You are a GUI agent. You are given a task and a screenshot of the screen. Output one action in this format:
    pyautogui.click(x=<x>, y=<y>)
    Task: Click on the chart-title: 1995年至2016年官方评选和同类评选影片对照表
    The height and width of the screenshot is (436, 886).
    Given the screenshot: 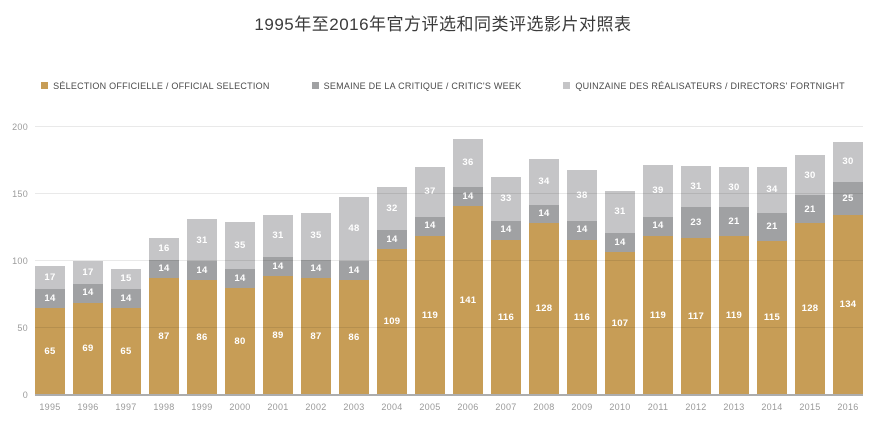 What is the action you would take?
    pyautogui.click(x=443, y=24)
    